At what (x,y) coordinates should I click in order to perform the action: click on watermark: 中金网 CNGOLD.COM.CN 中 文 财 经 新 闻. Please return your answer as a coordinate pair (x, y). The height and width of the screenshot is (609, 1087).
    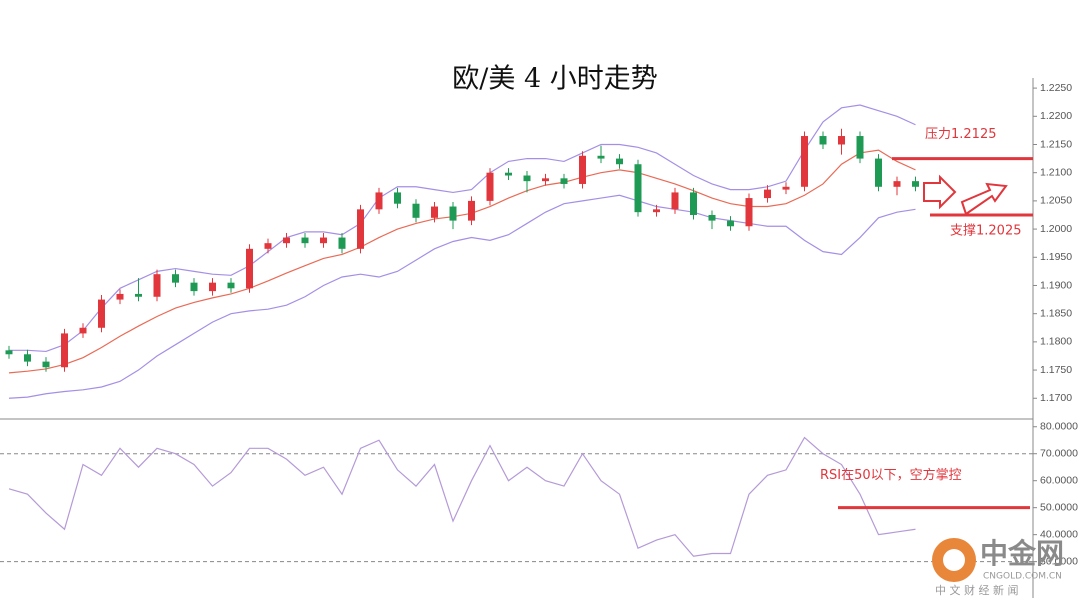
    Looking at the image, I should click on (998, 567).